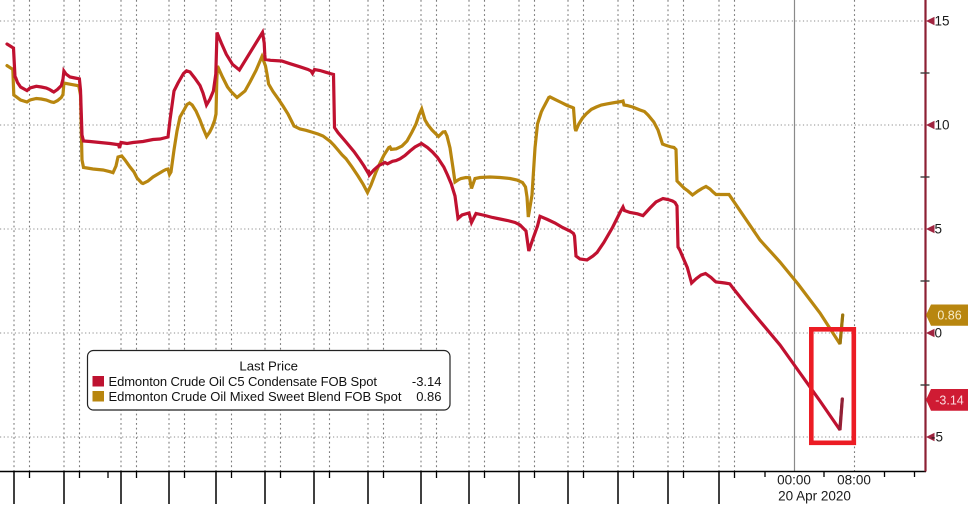 The width and height of the screenshot is (976, 506). What do you see at coordinates (268, 365) in the screenshot?
I see `svg-text: Last Price` at bounding box center [268, 365].